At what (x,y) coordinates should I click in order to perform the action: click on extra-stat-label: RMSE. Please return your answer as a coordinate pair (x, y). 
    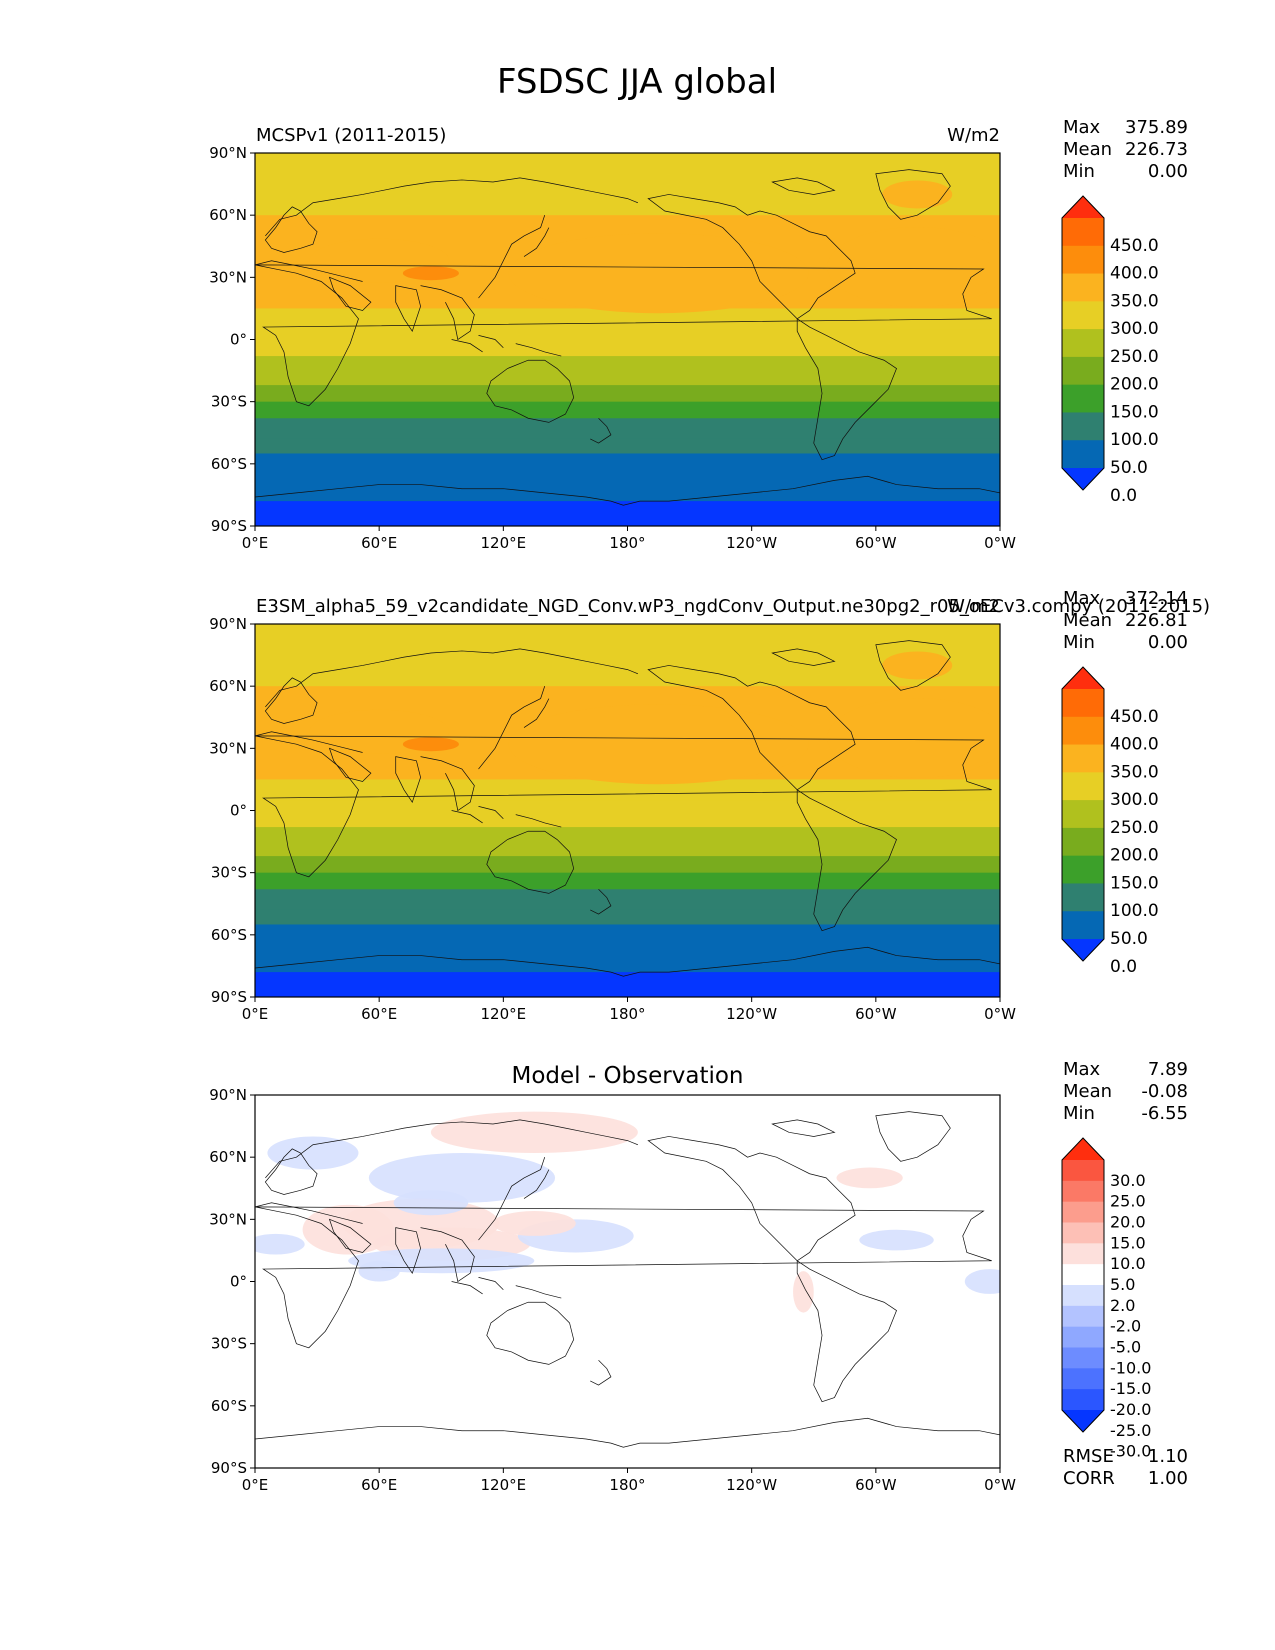
    Looking at the image, I should click on (1088, 1456).